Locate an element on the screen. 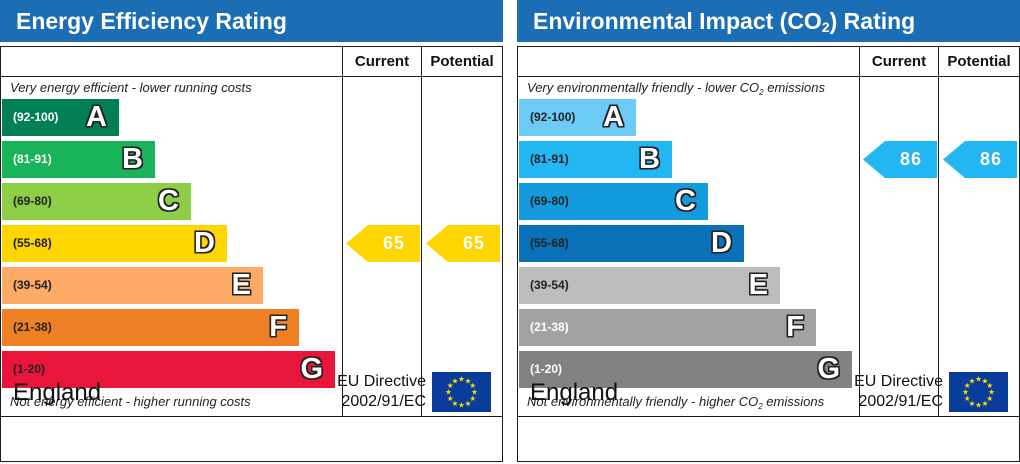 The width and height of the screenshot is (1020, 464). environment-current-value: 86 is located at coordinates (911, 159).